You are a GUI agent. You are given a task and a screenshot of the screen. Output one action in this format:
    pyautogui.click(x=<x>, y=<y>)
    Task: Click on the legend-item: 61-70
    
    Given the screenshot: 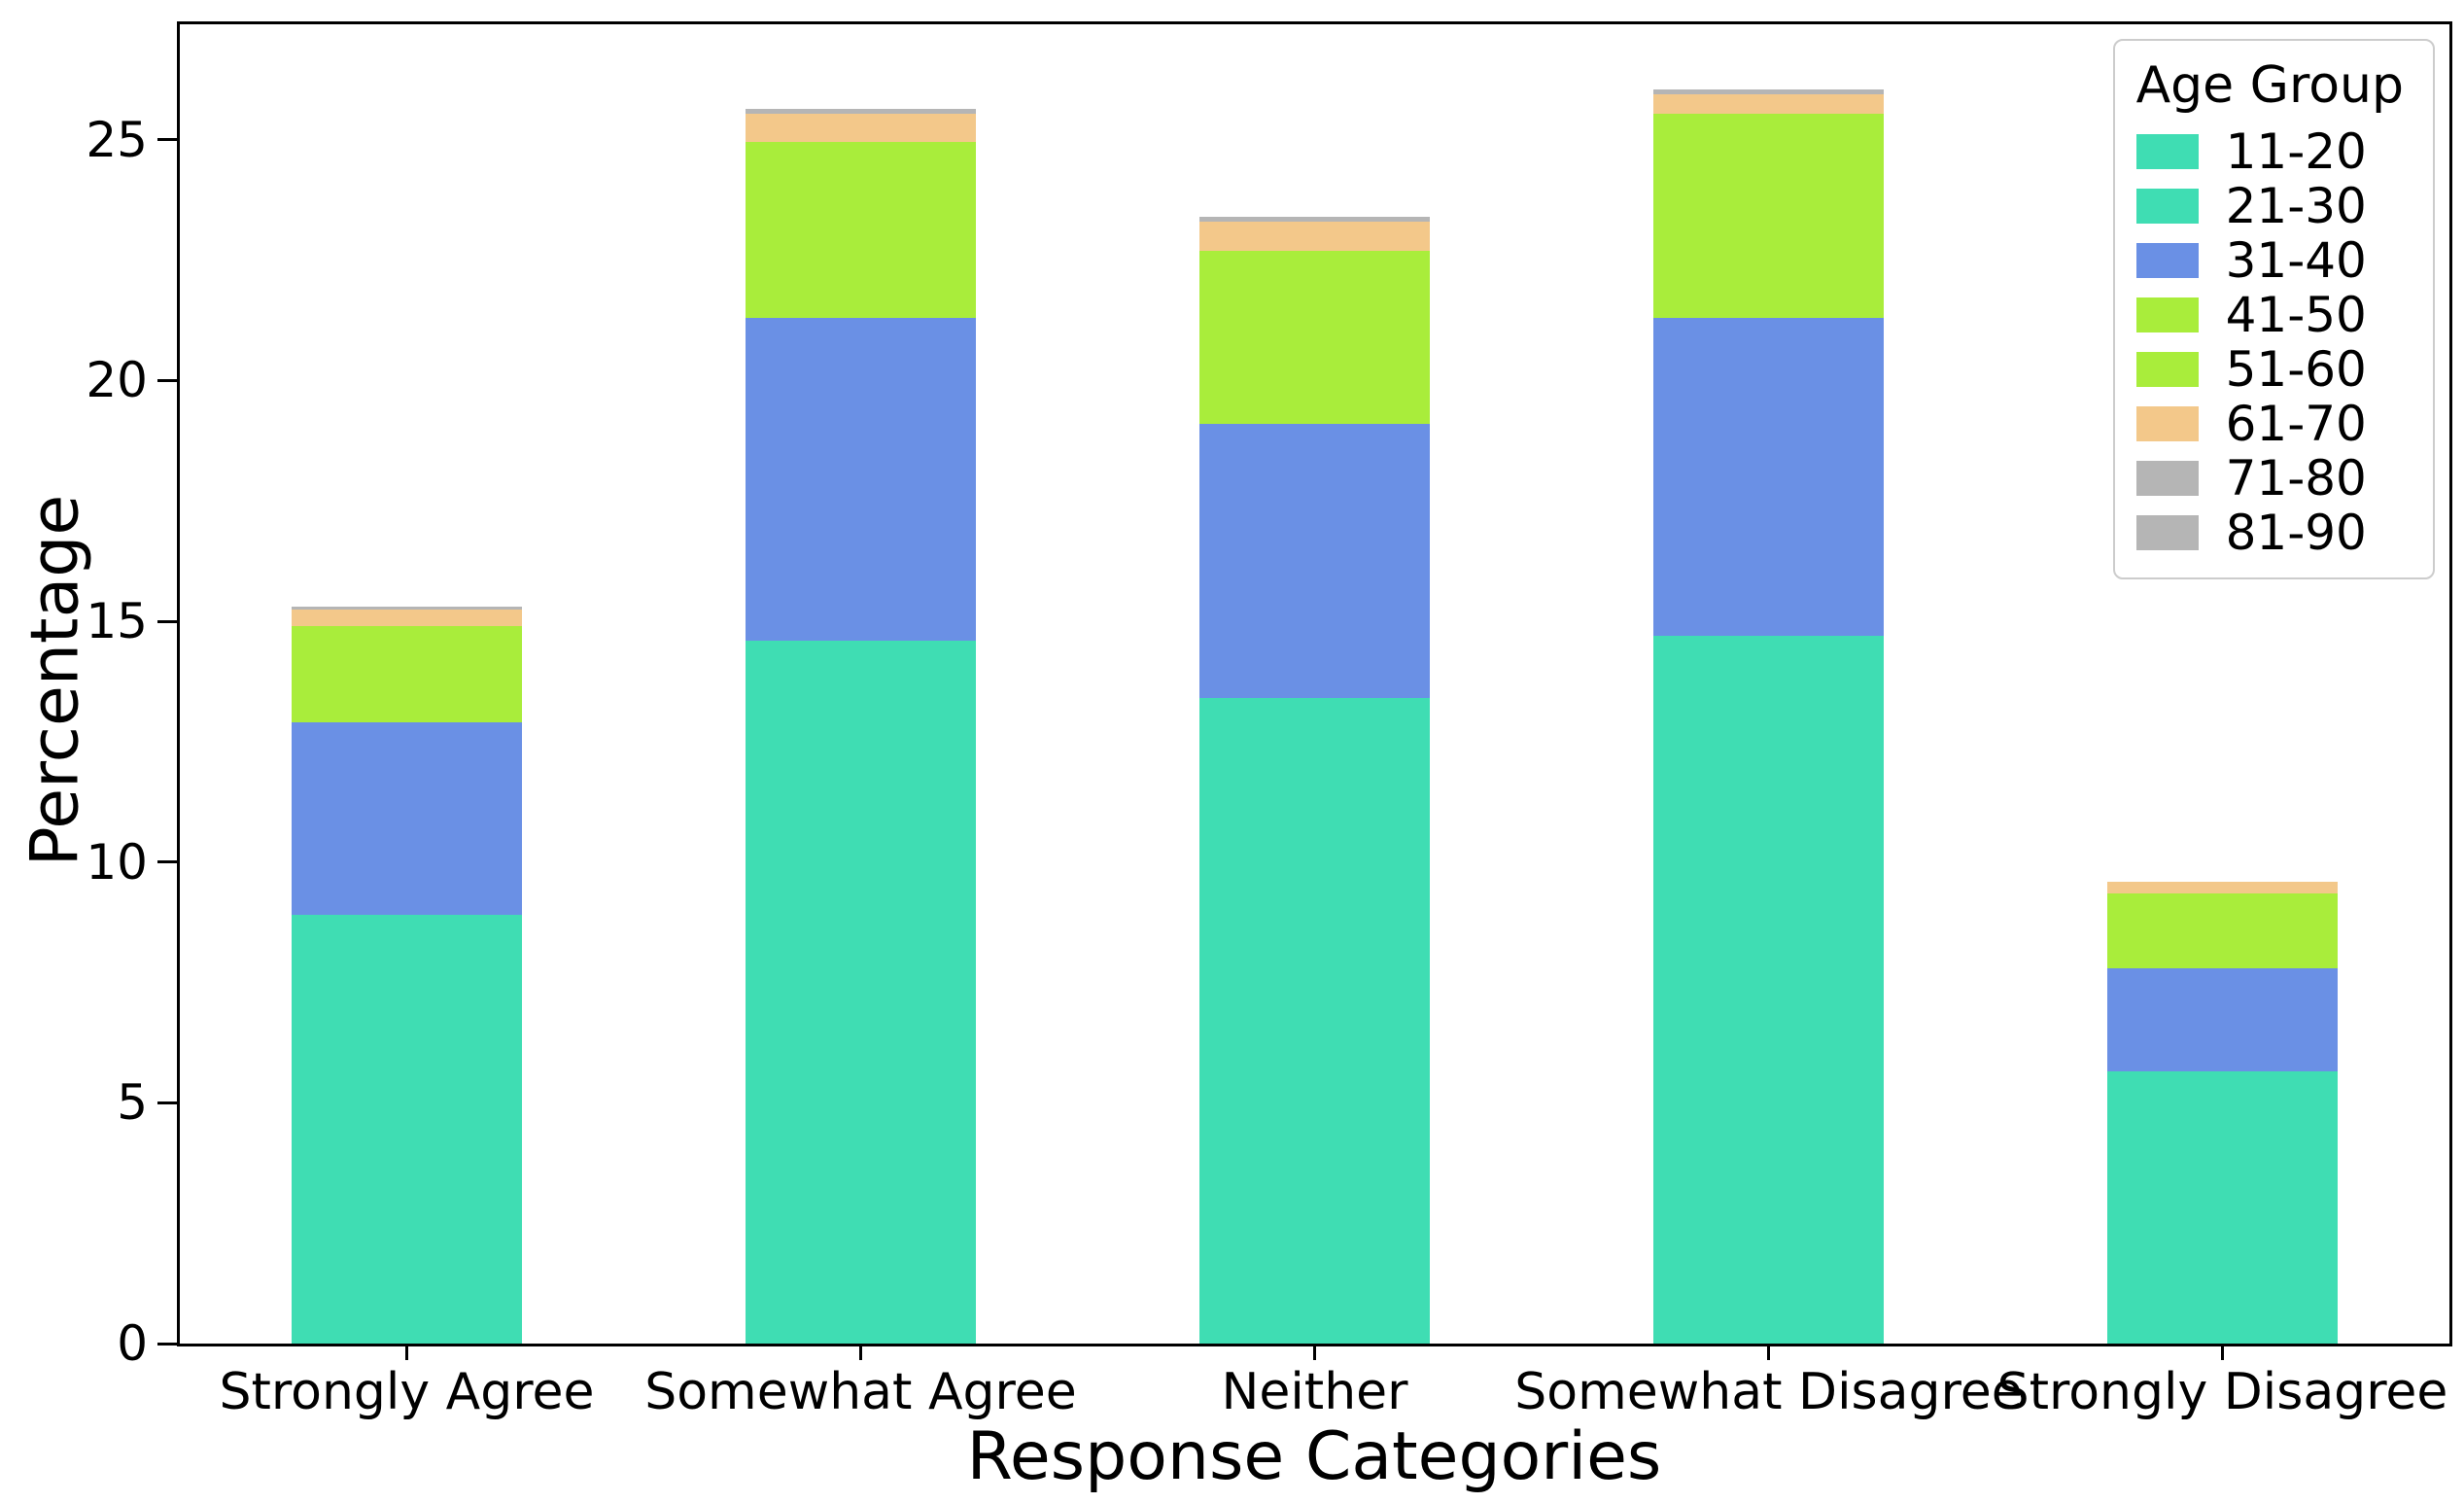 What is the action you would take?
    pyautogui.click(x=2269, y=424)
    